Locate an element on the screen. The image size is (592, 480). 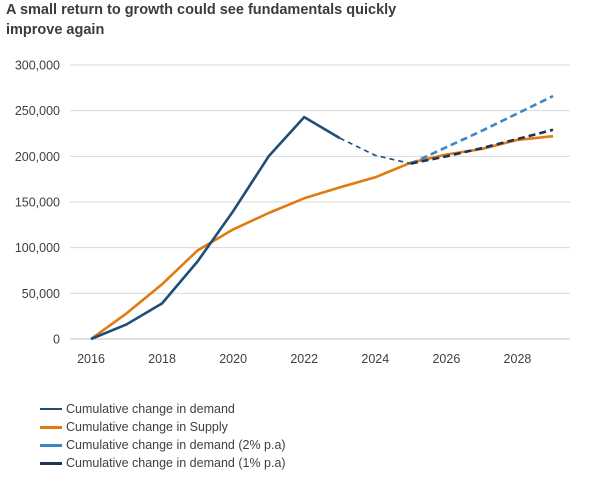
legend-label: Cumulative change in demand is located at coordinates (150, 409).